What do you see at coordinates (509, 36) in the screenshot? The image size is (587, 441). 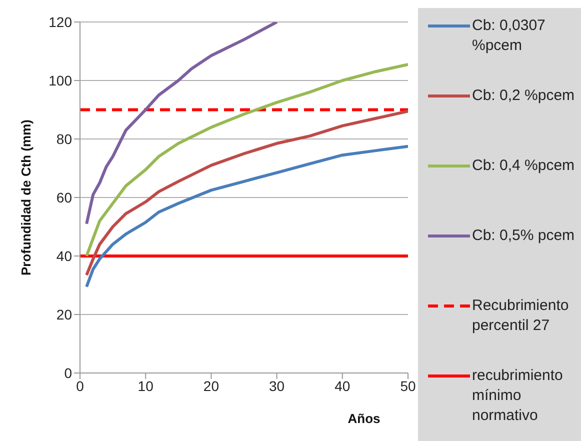 I see `legend-label: Cb: 0,0307 %pcem` at bounding box center [509, 36].